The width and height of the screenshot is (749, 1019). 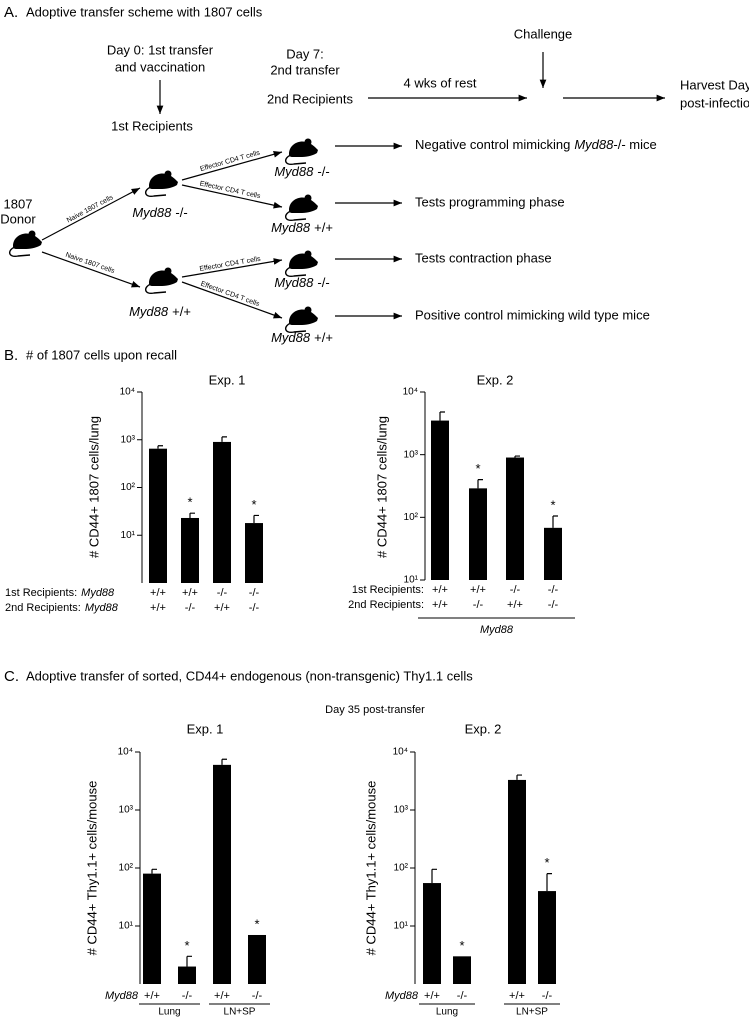 What do you see at coordinates (11, 676) in the screenshot?
I see `panel-label: C.` at bounding box center [11, 676].